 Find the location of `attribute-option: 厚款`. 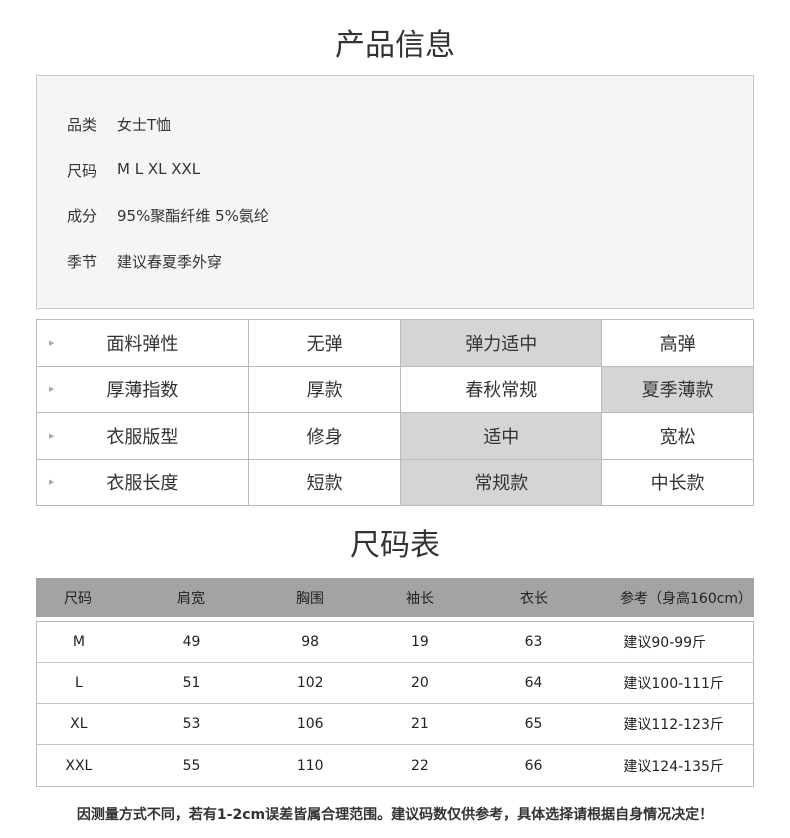

attribute-option: 厚款 is located at coordinates (324, 389).